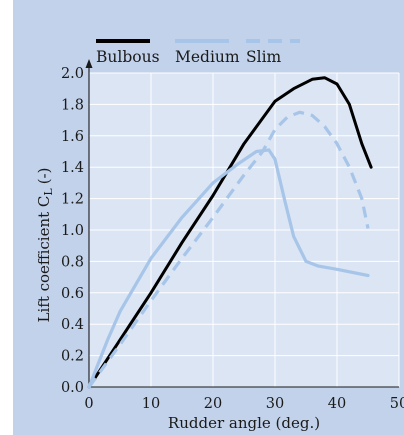 This screenshot has height=435, width=404. Describe the element at coordinates (72, 388) in the screenshot. I see `y-tick-label: 0.0` at that location.